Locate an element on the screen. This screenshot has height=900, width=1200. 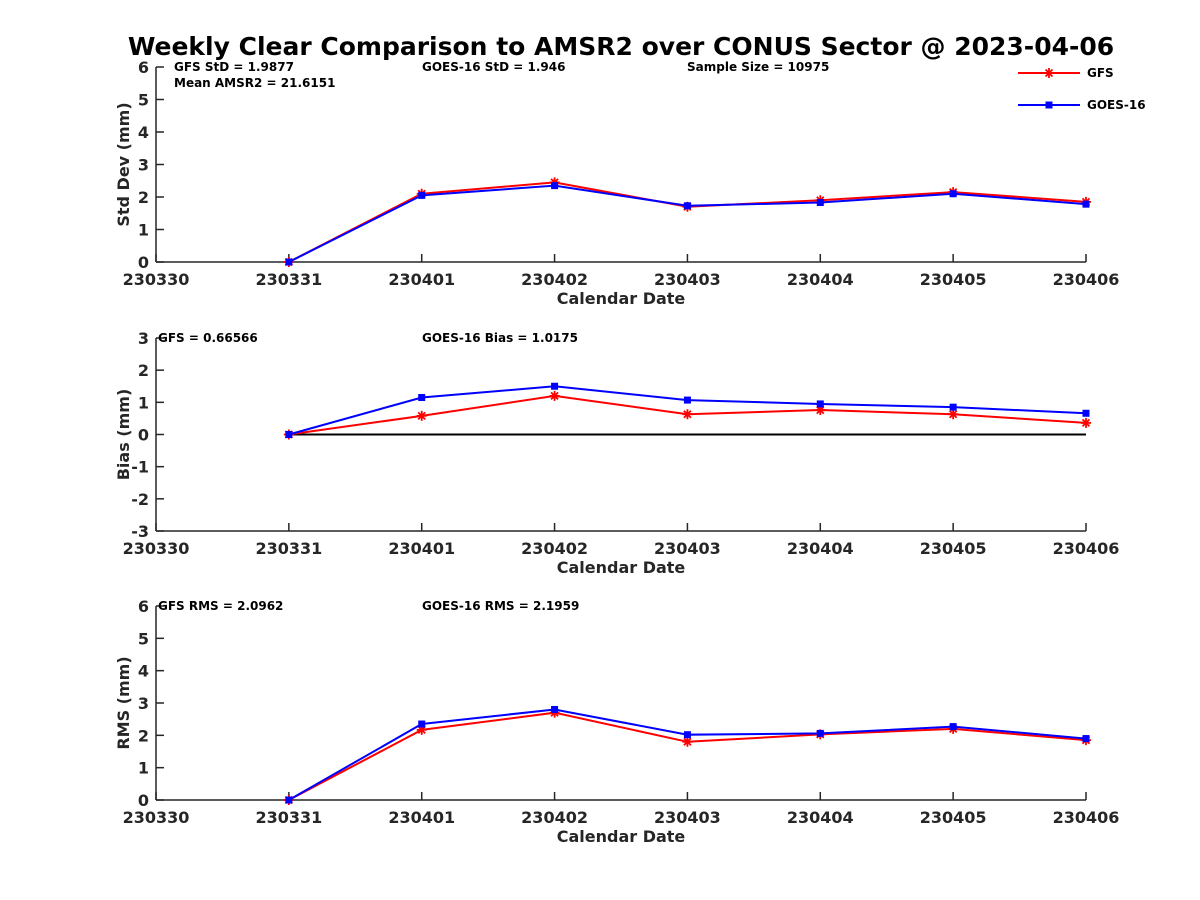
stat-annotation: GFS = 0.66566 is located at coordinates (208, 338).